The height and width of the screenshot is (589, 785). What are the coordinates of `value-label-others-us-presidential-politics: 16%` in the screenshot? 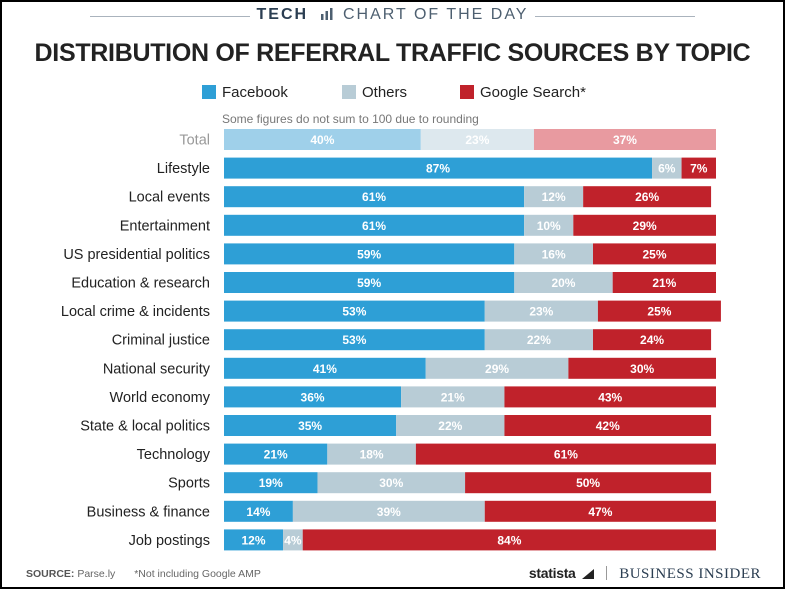 It's located at (554, 254).